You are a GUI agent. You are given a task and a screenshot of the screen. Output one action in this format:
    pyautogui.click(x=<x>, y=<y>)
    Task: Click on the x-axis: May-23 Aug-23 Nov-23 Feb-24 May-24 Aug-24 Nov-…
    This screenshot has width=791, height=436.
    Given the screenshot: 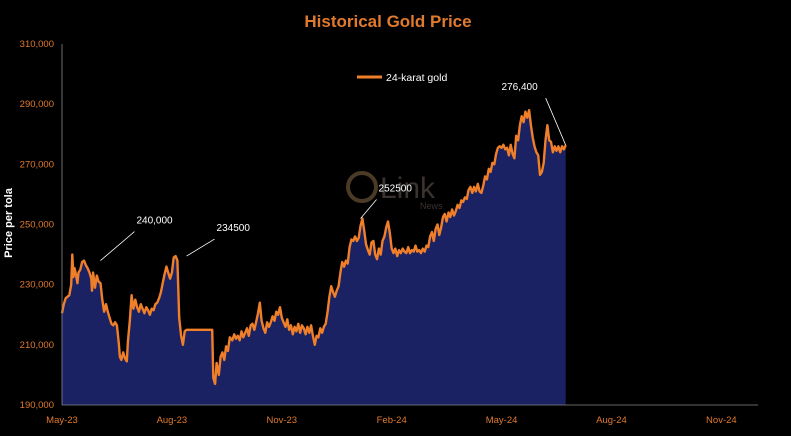 What is the action you would take?
    pyautogui.click(x=402, y=415)
    